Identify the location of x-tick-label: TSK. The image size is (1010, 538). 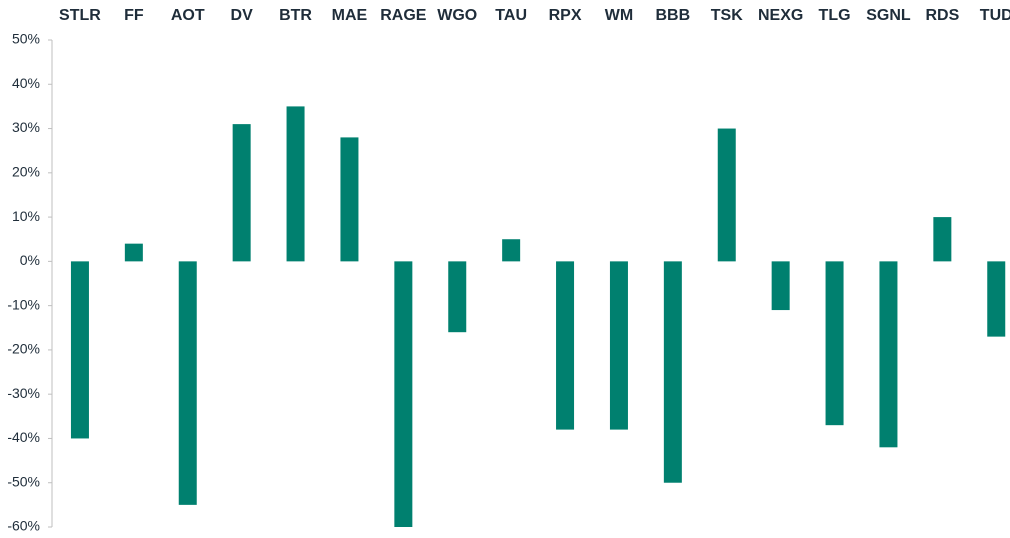
(727, 15).